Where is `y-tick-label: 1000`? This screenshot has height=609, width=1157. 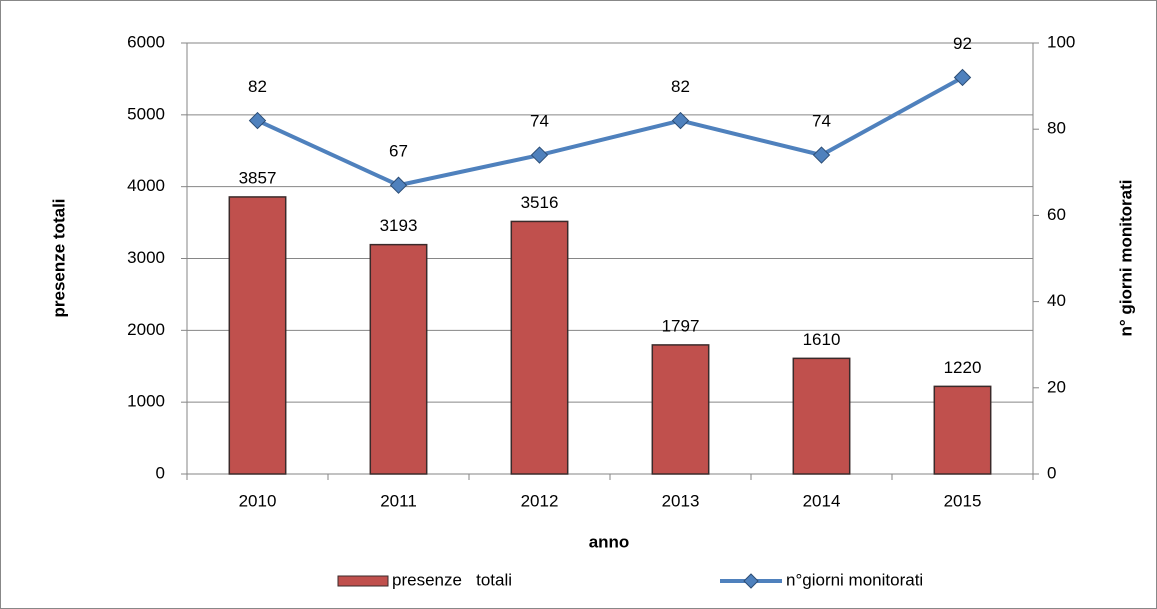
y-tick-label: 1000 is located at coordinates (146, 401).